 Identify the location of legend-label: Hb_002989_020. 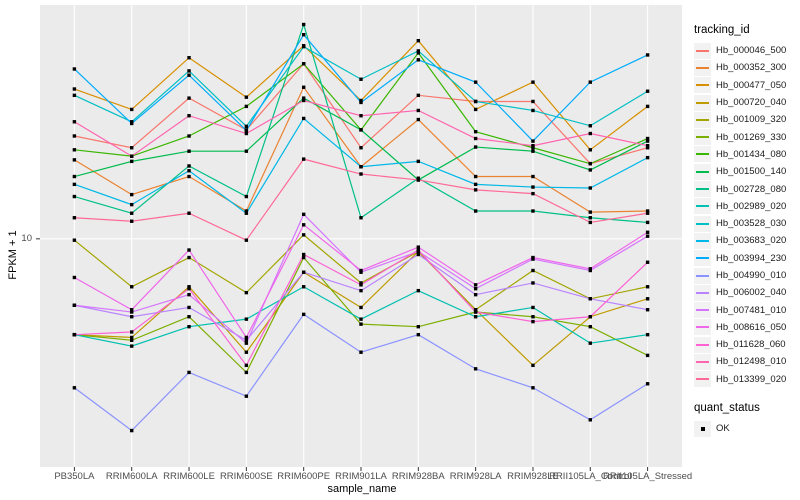
(751, 206).